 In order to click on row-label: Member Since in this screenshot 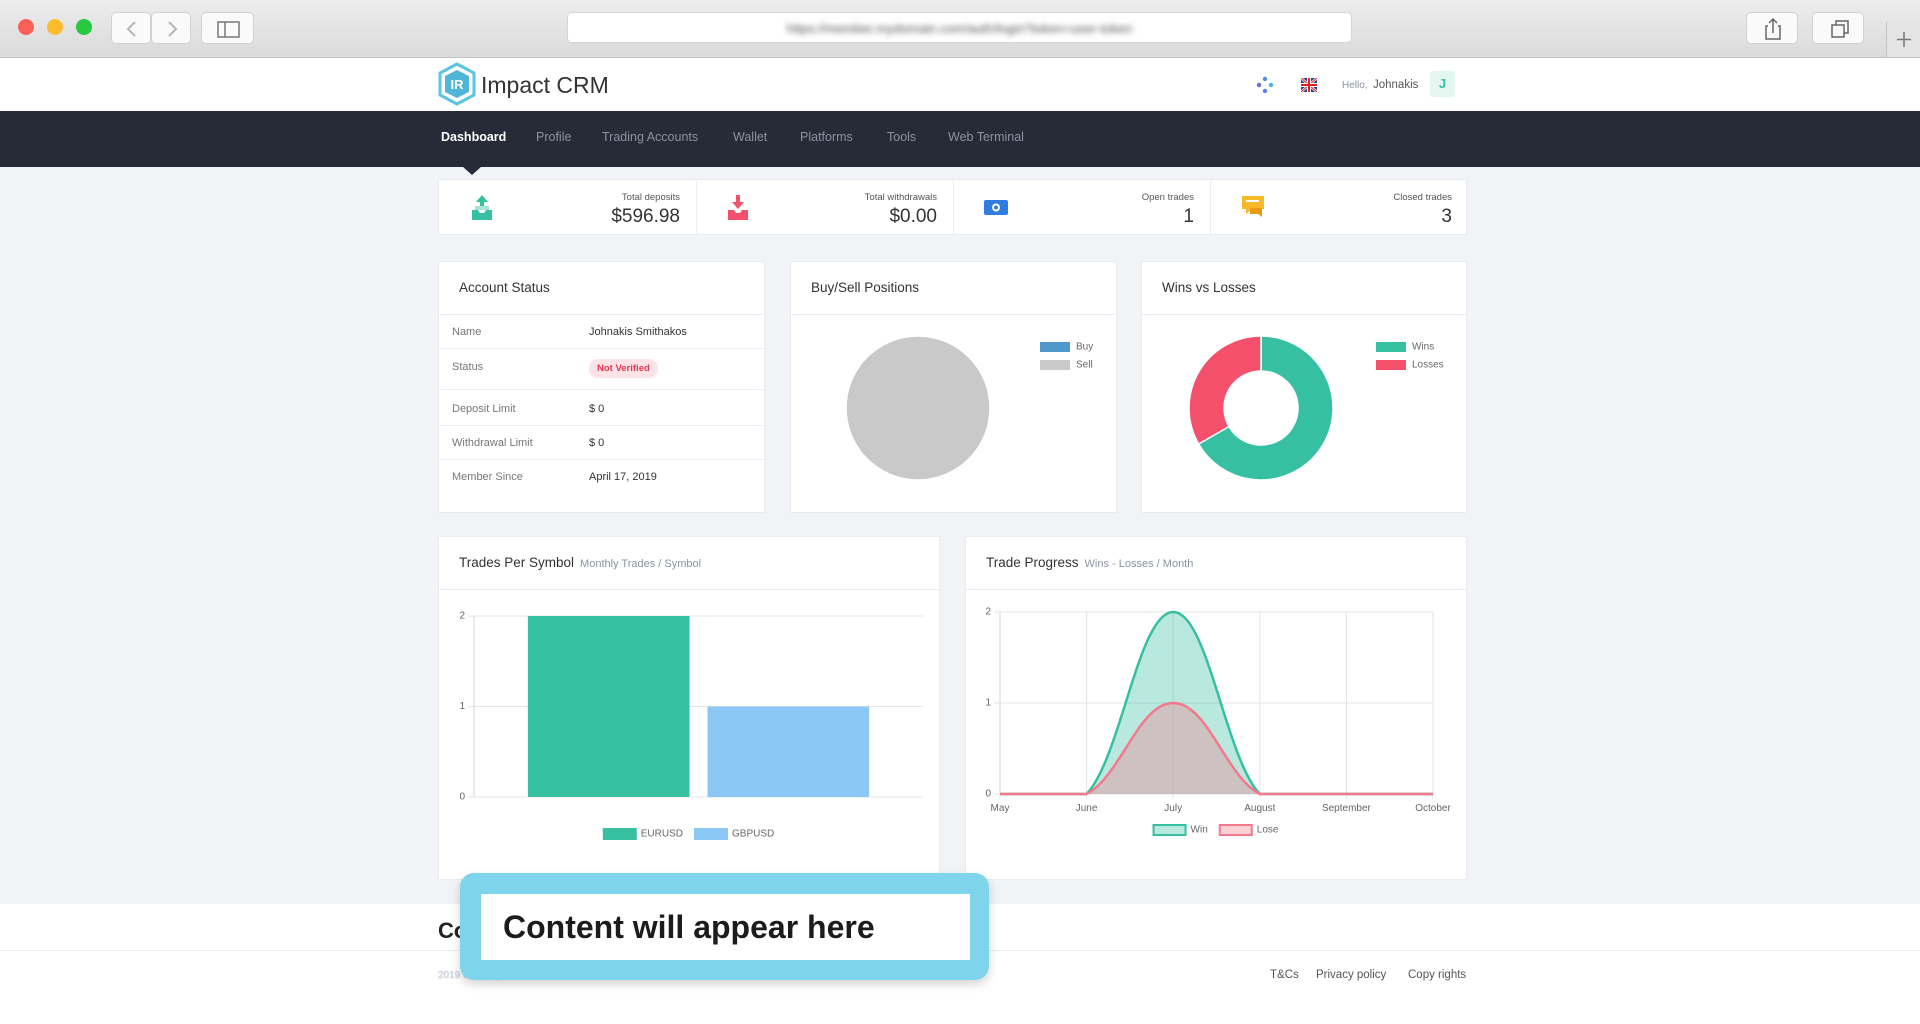, I will do `click(487, 477)`.